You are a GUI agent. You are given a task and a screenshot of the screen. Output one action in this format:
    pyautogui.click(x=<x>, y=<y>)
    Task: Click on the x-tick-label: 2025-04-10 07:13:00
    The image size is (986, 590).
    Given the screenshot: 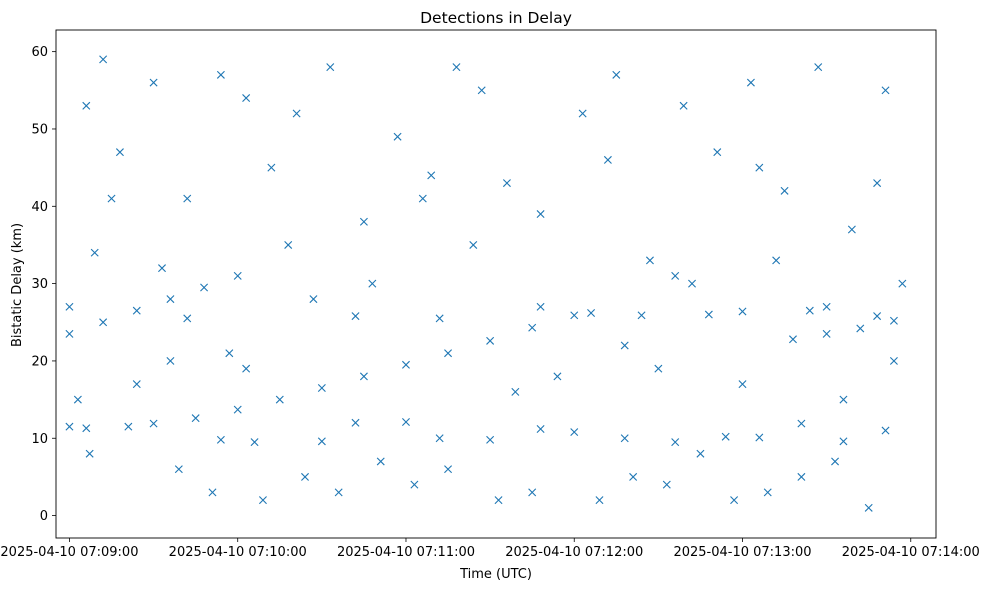 What is the action you would take?
    pyautogui.click(x=742, y=552)
    